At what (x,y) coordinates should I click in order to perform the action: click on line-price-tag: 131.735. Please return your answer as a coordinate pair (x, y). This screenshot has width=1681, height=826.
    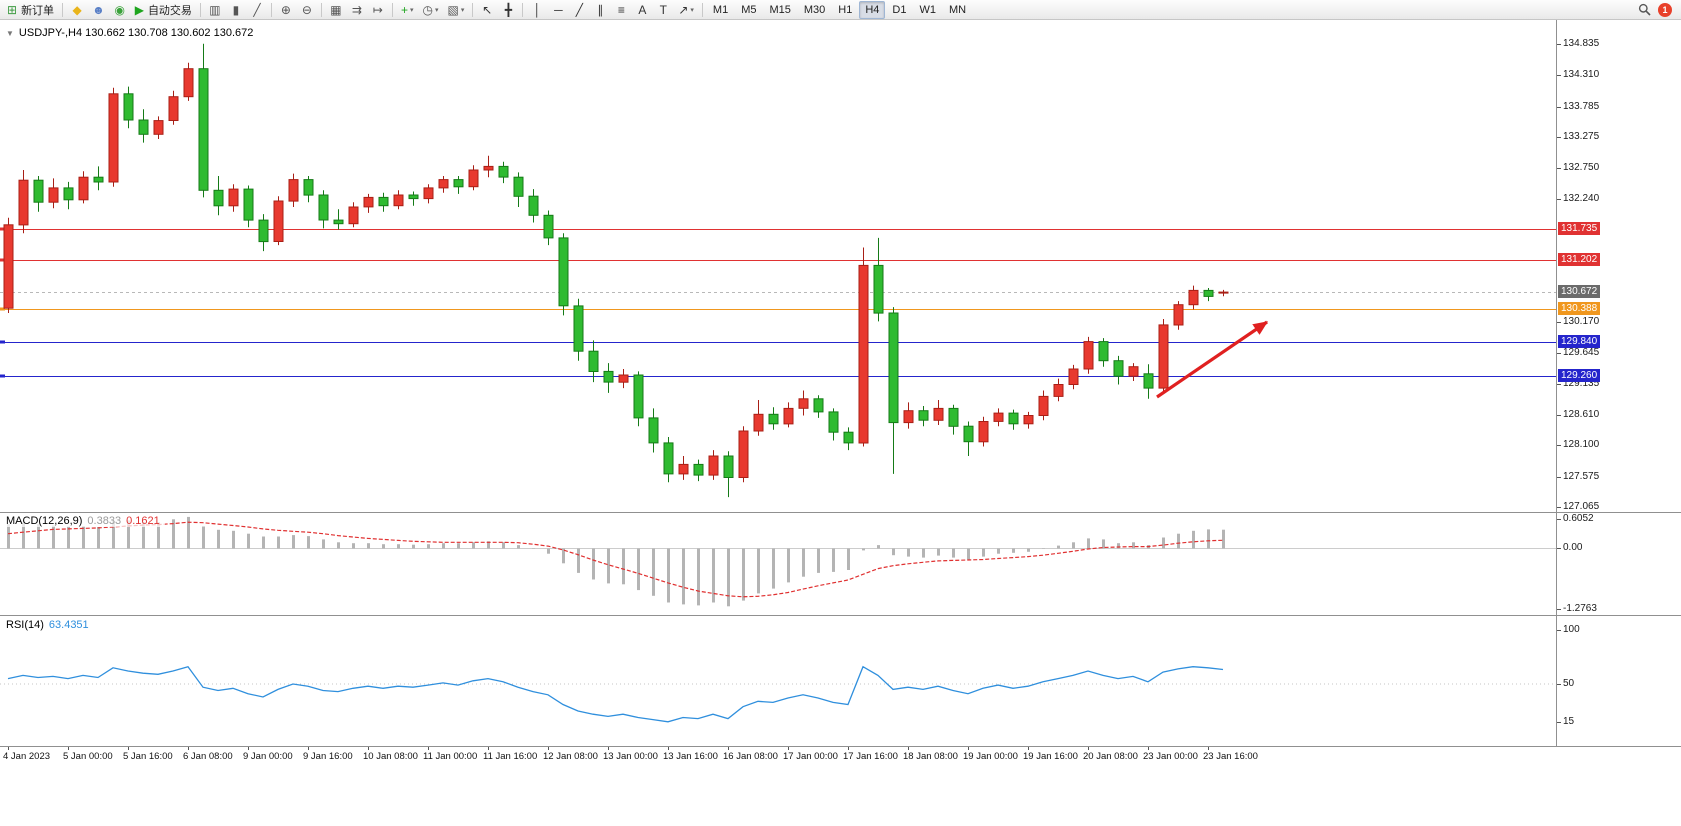
    Looking at the image, I should click on (1579, 228).